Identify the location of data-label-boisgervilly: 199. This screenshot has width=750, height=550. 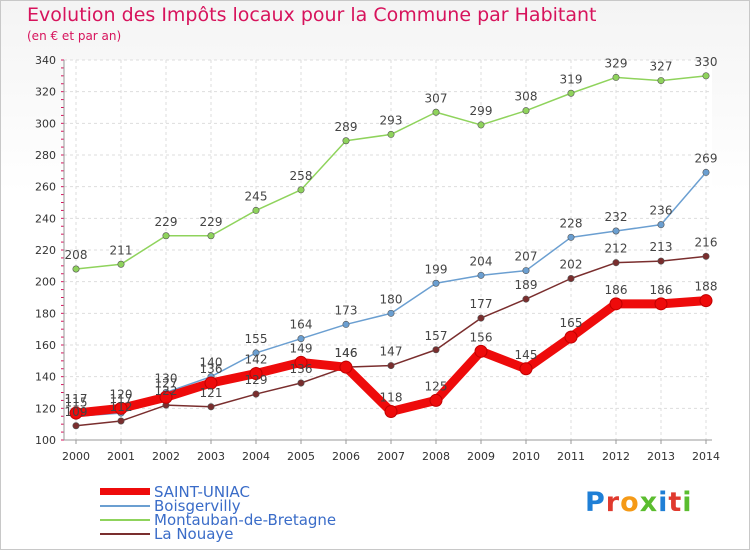
(436, 269).